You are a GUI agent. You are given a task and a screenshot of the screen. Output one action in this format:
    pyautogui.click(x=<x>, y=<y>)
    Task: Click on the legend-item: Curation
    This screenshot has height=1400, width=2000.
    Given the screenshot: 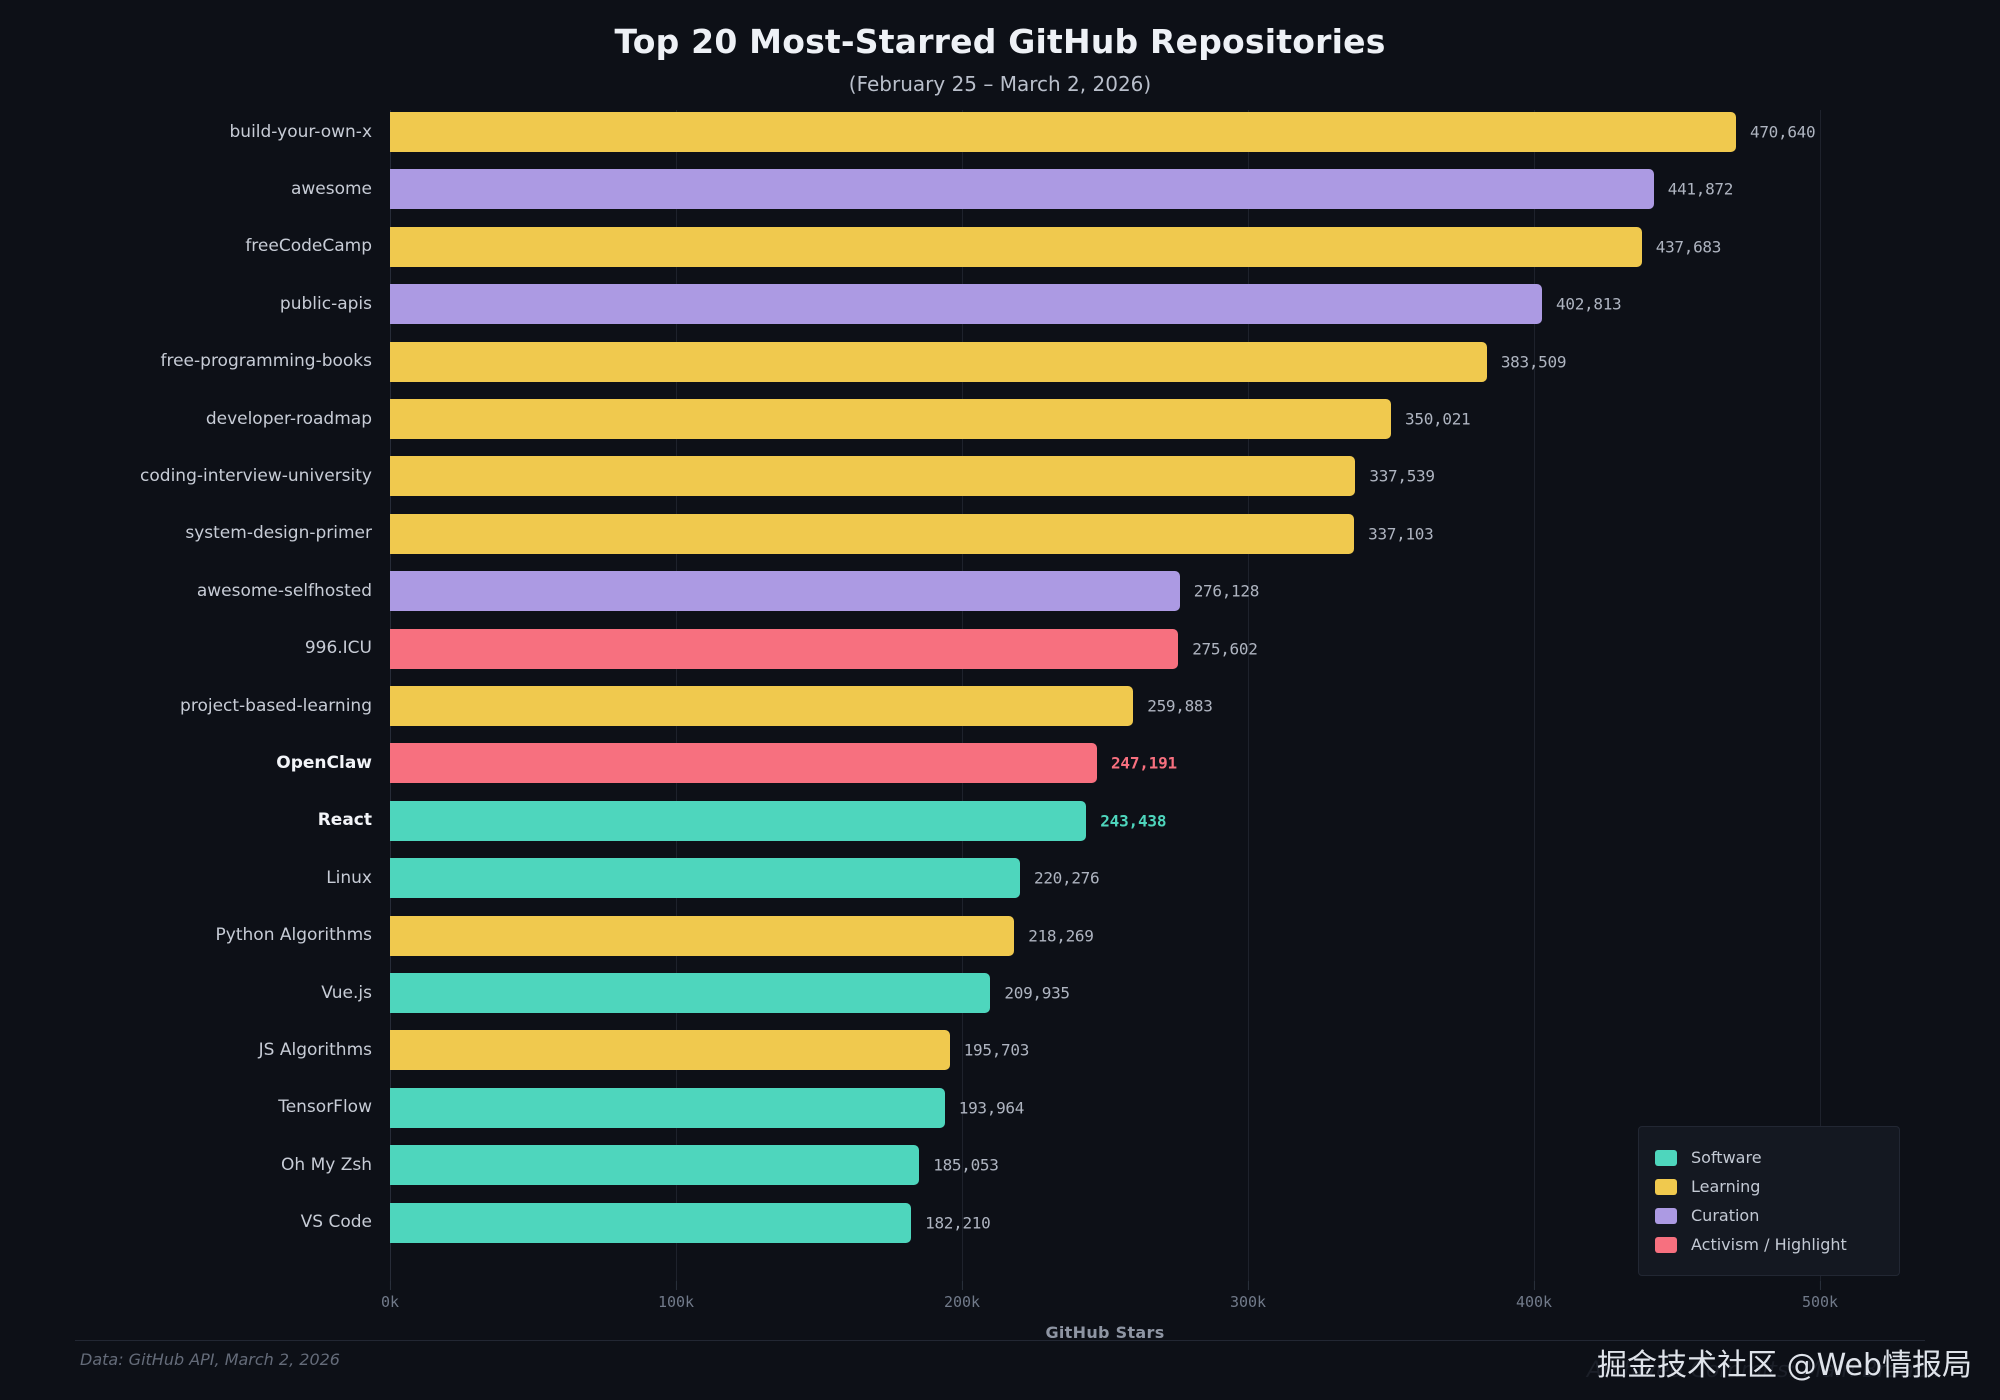 What is the action you would take?
    pyautogui.click(x=1770, y=1215)
    